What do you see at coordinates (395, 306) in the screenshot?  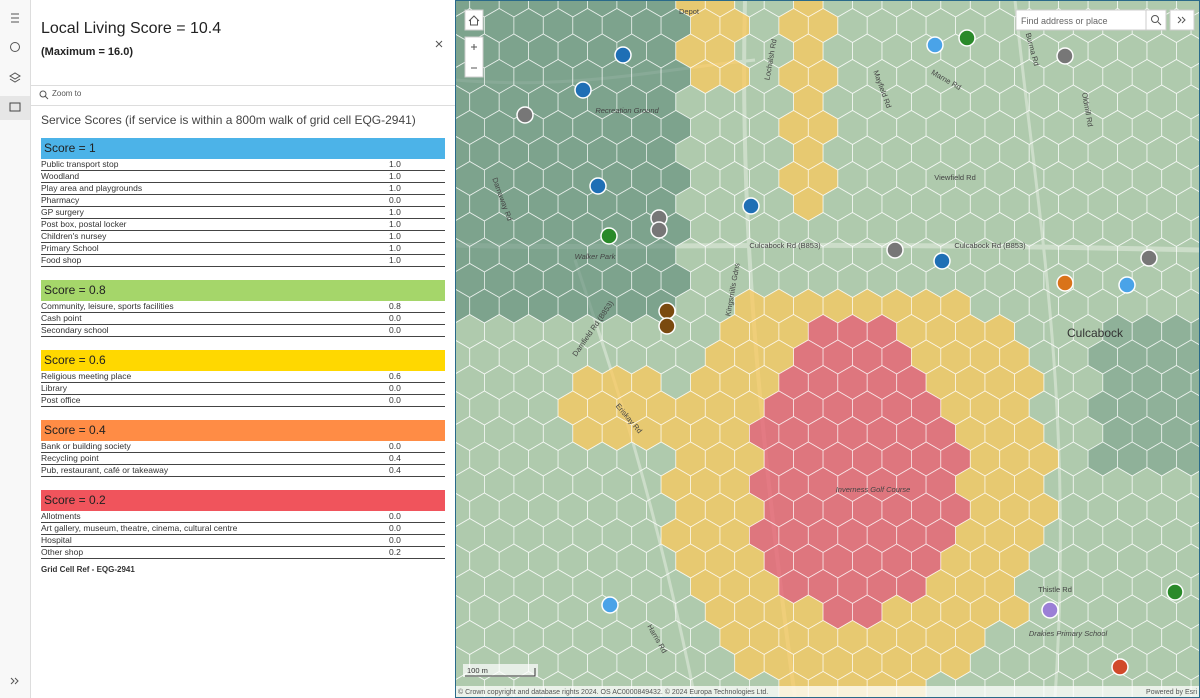 I see `service-value: 0.8` at bounding box center [395, 306].